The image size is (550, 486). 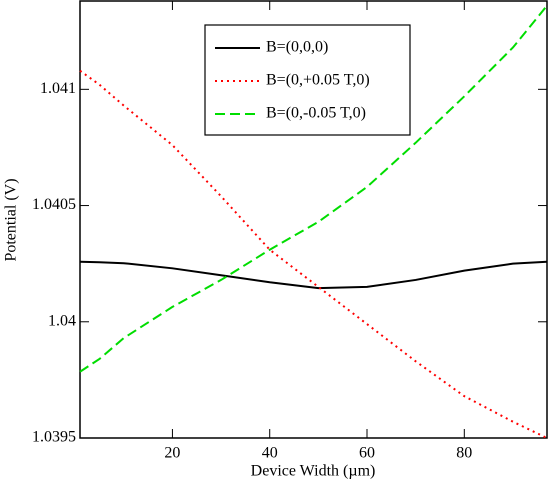 What do you see at coordinates (464, 453) in the screenshot?
I see `x-tick-label: 80` at bounding box center [464, 453].